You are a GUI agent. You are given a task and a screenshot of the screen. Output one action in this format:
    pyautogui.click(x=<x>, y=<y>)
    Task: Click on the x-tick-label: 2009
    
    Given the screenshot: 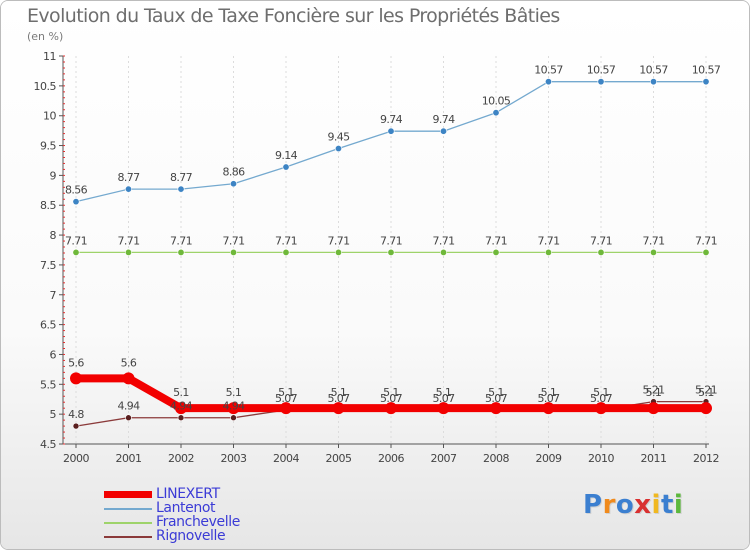 What is the action you would take?
    pyautogui.click(x=549, y=458)
    